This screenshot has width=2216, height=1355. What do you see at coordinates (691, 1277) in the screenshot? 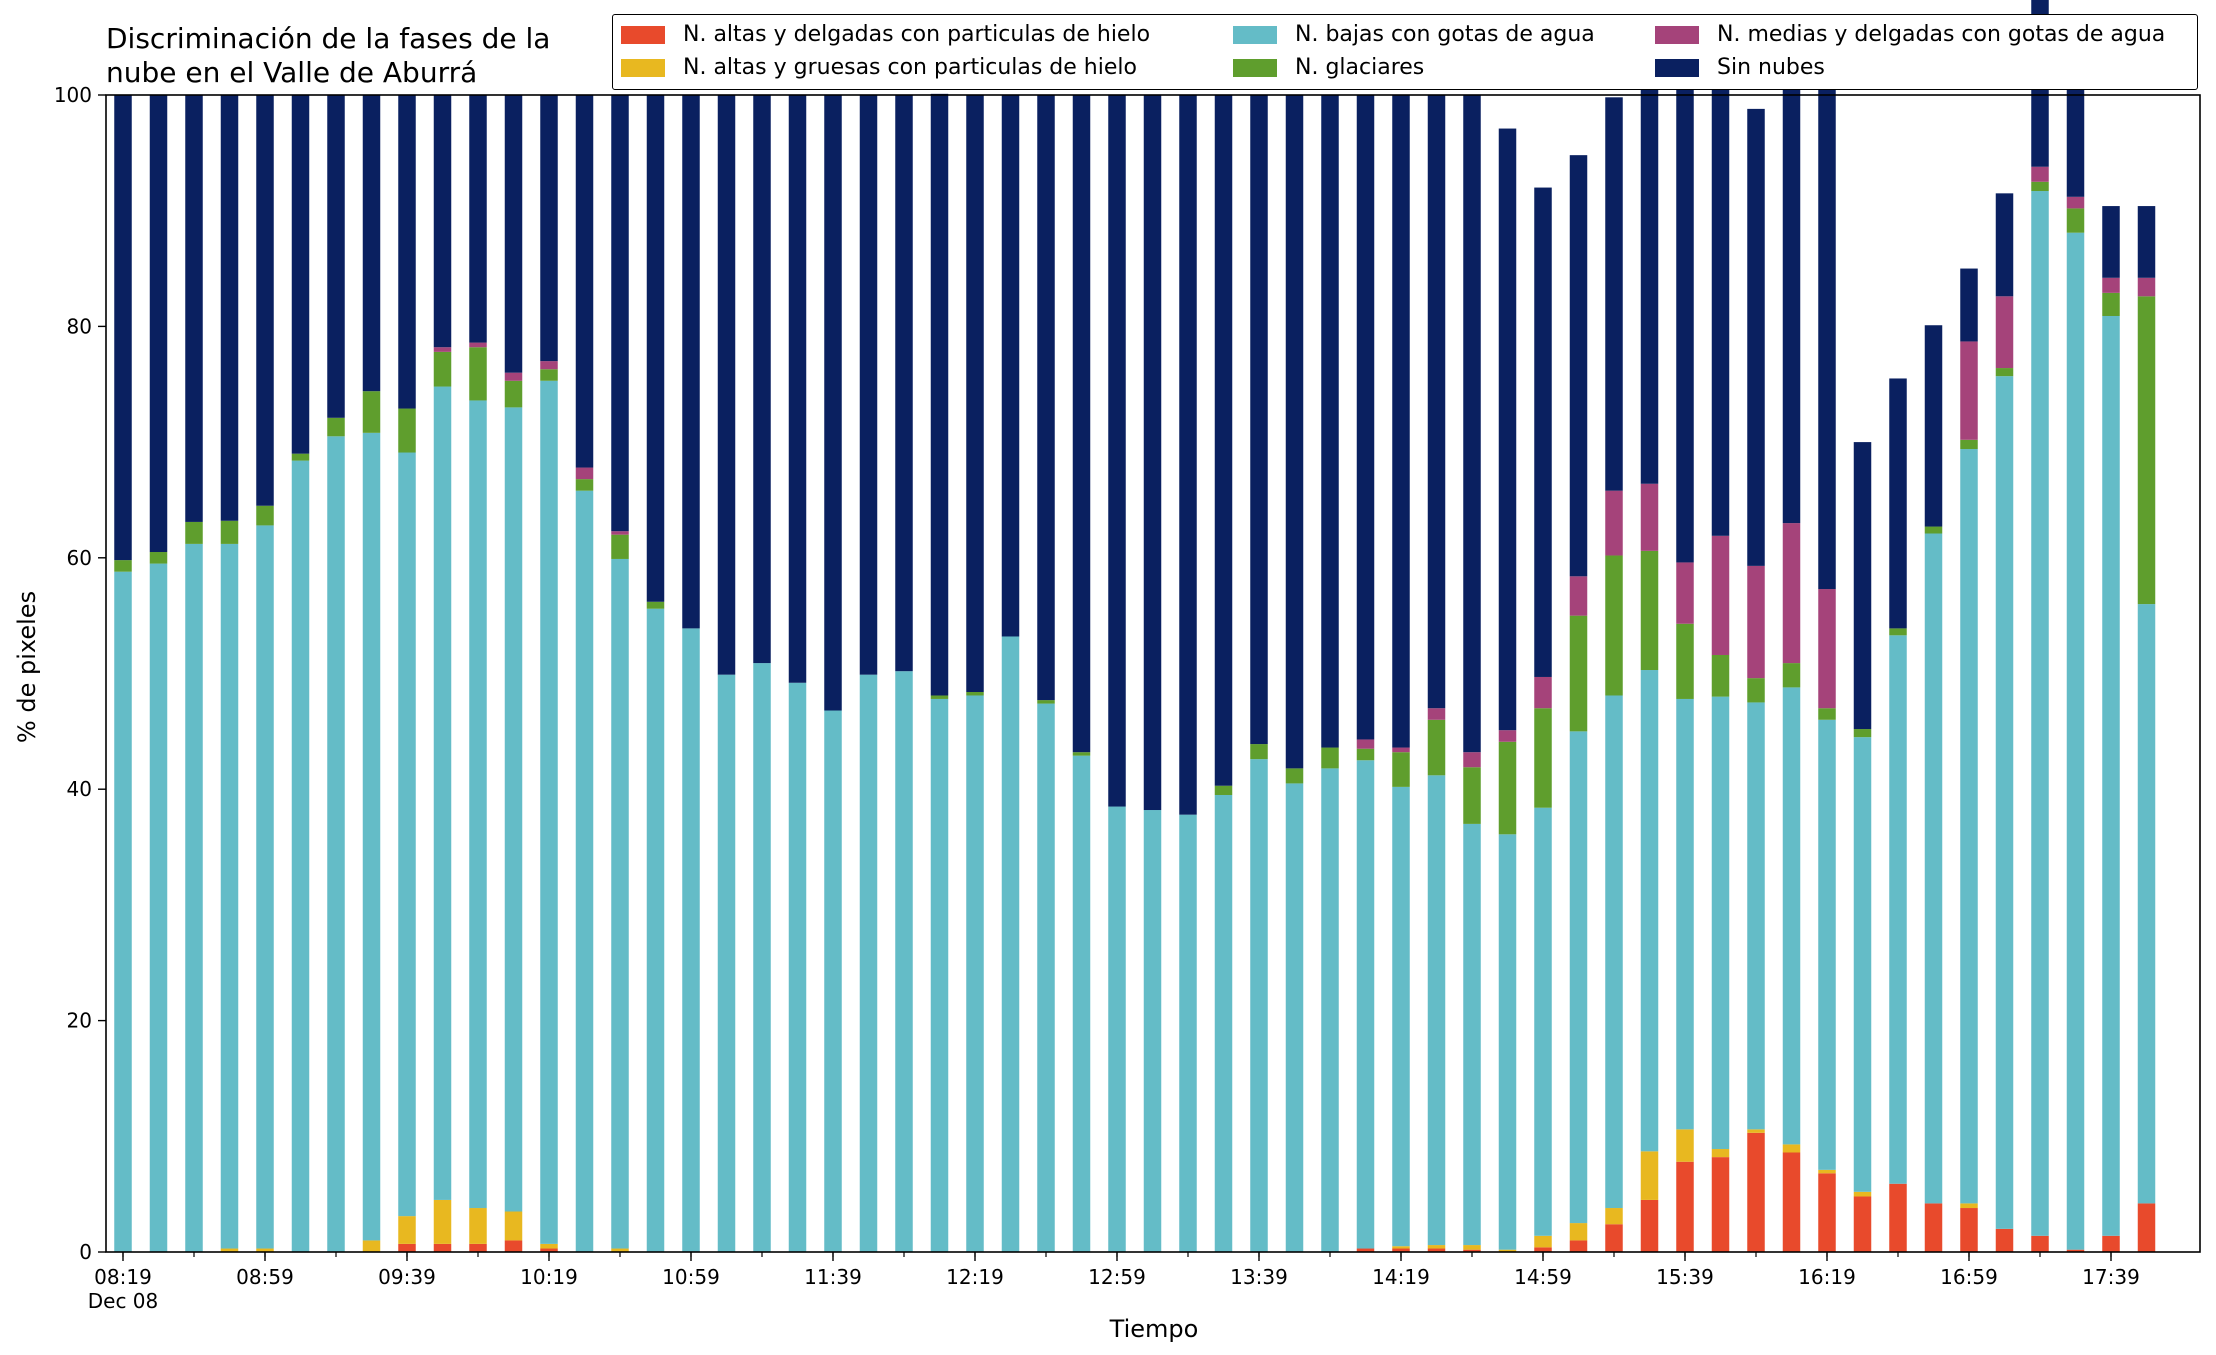
I see `x-tick-label: 10:59` at bounding box center [691, 1277].